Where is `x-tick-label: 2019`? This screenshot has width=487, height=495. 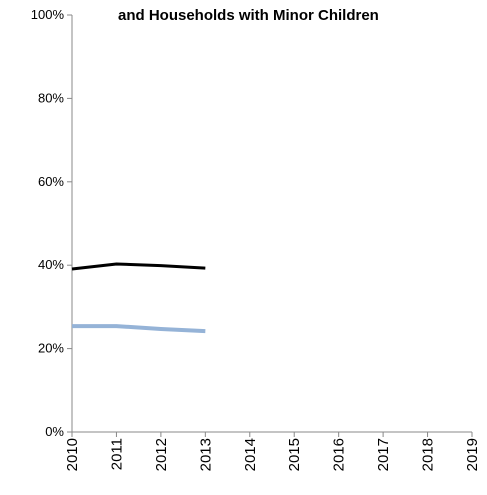
x-tick-label: 2019 is located at coordinates (472, 454).